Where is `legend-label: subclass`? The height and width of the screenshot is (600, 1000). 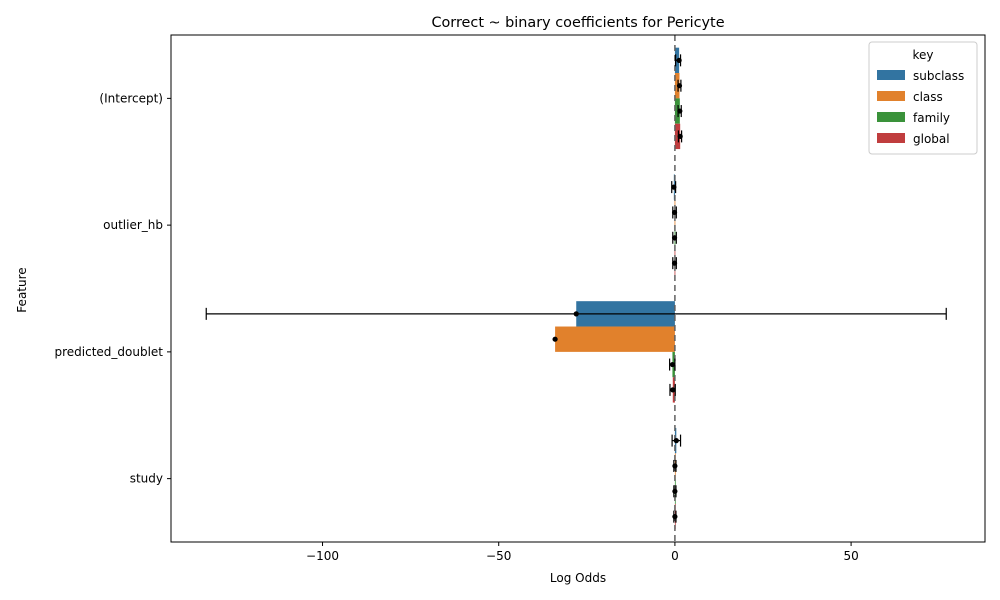
legend-label: subclass is located at coordinates (938, 76).